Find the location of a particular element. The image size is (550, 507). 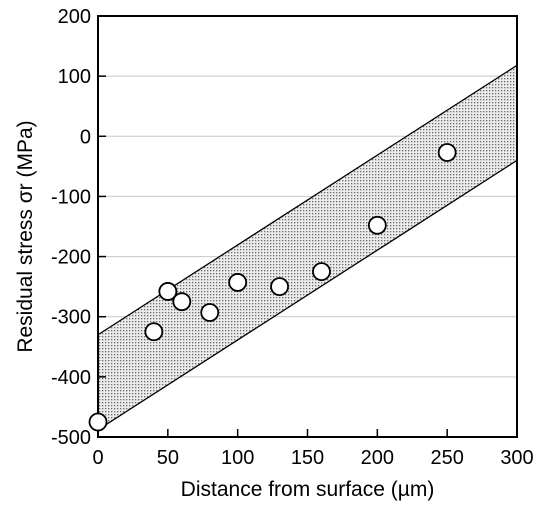

x-tick-label: 100 is located at coordinates (237, 458).